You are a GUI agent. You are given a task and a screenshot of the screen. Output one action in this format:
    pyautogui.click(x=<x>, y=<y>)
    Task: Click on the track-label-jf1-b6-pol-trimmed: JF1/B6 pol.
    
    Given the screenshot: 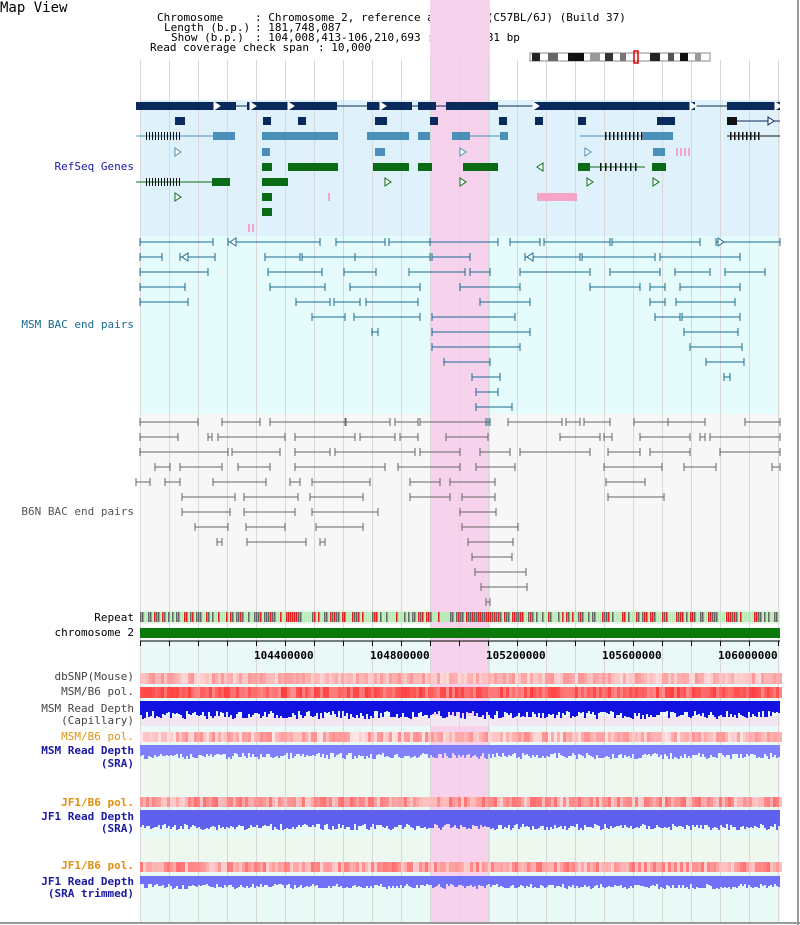 What is the action you would take?
    pyautogui.click(x=97, y=865)
    